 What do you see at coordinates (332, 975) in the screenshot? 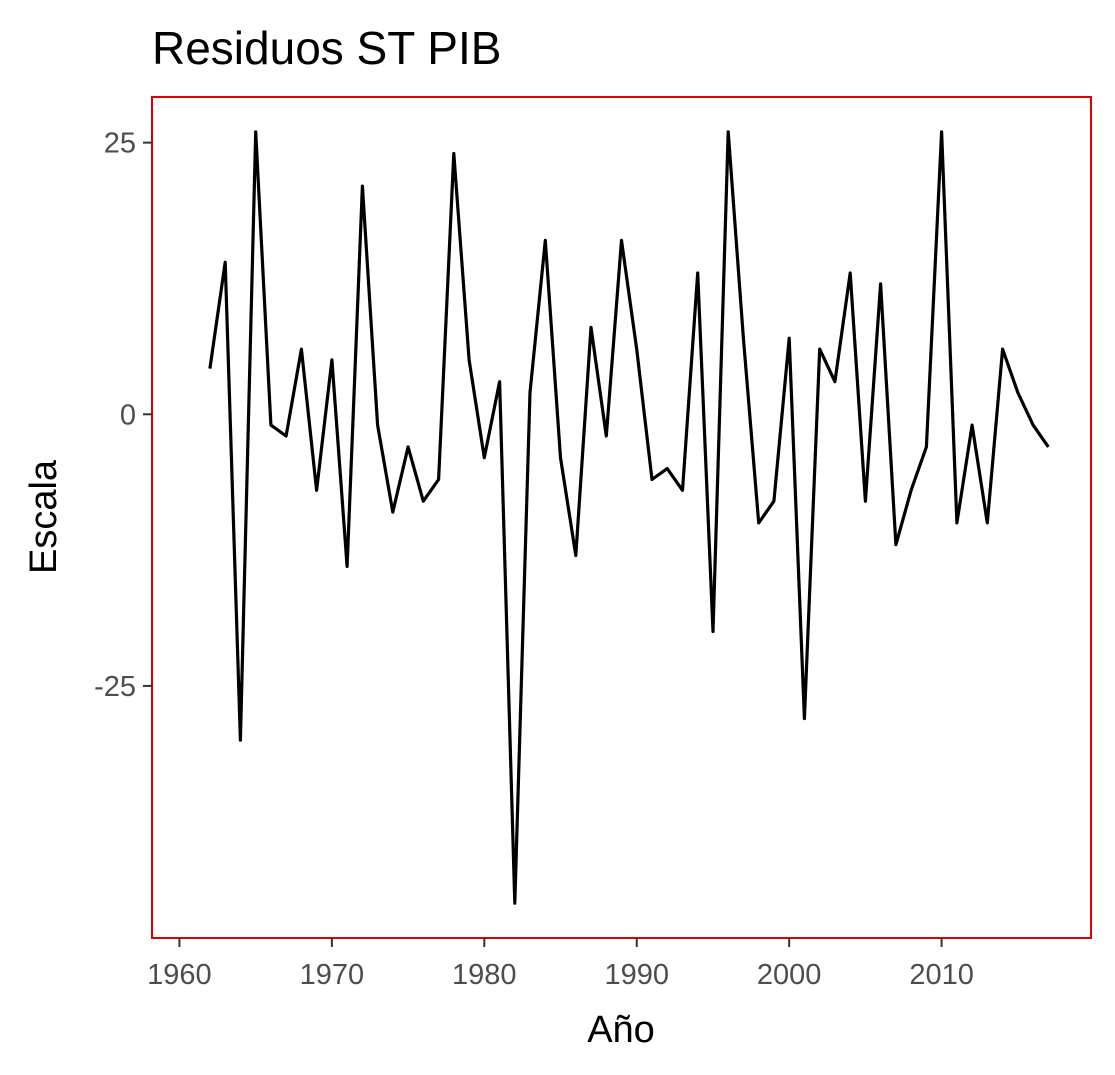
I see `x-tick-label: 1970` at bounding box center [332, 975].